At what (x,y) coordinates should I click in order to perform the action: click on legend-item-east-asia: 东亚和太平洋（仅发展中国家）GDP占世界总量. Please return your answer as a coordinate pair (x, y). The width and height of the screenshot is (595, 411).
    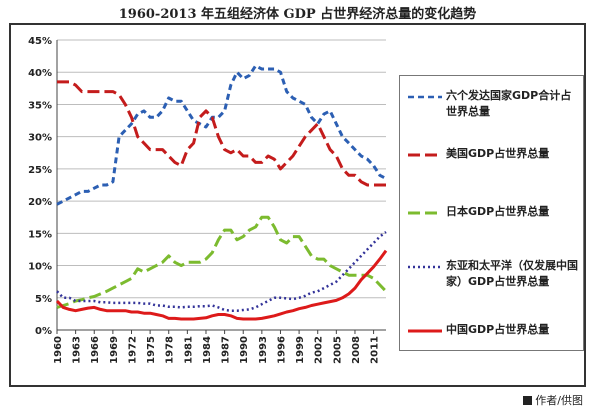
    Looking at the image, I should click on (493, 274).